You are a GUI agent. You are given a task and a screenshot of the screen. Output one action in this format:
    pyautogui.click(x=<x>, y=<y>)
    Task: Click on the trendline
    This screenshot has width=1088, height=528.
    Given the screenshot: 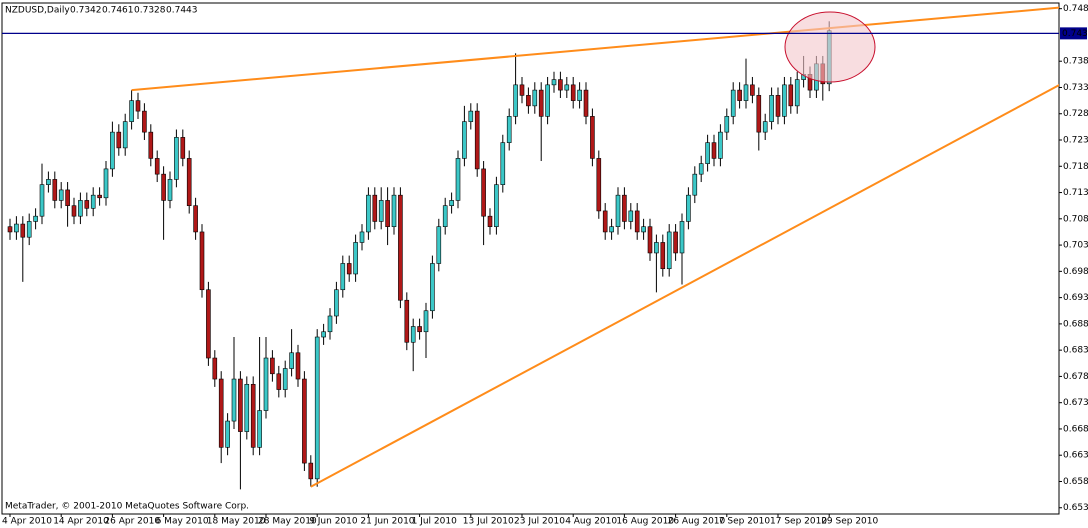 What is the action you would take?
    pyautogui.click(x=595, y=49)
    